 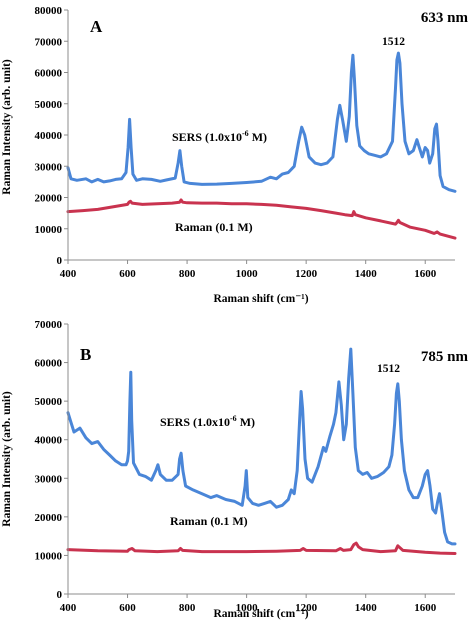 I want to click on panel-a-y-tick-label: 70000, so click(x=49, y=42).